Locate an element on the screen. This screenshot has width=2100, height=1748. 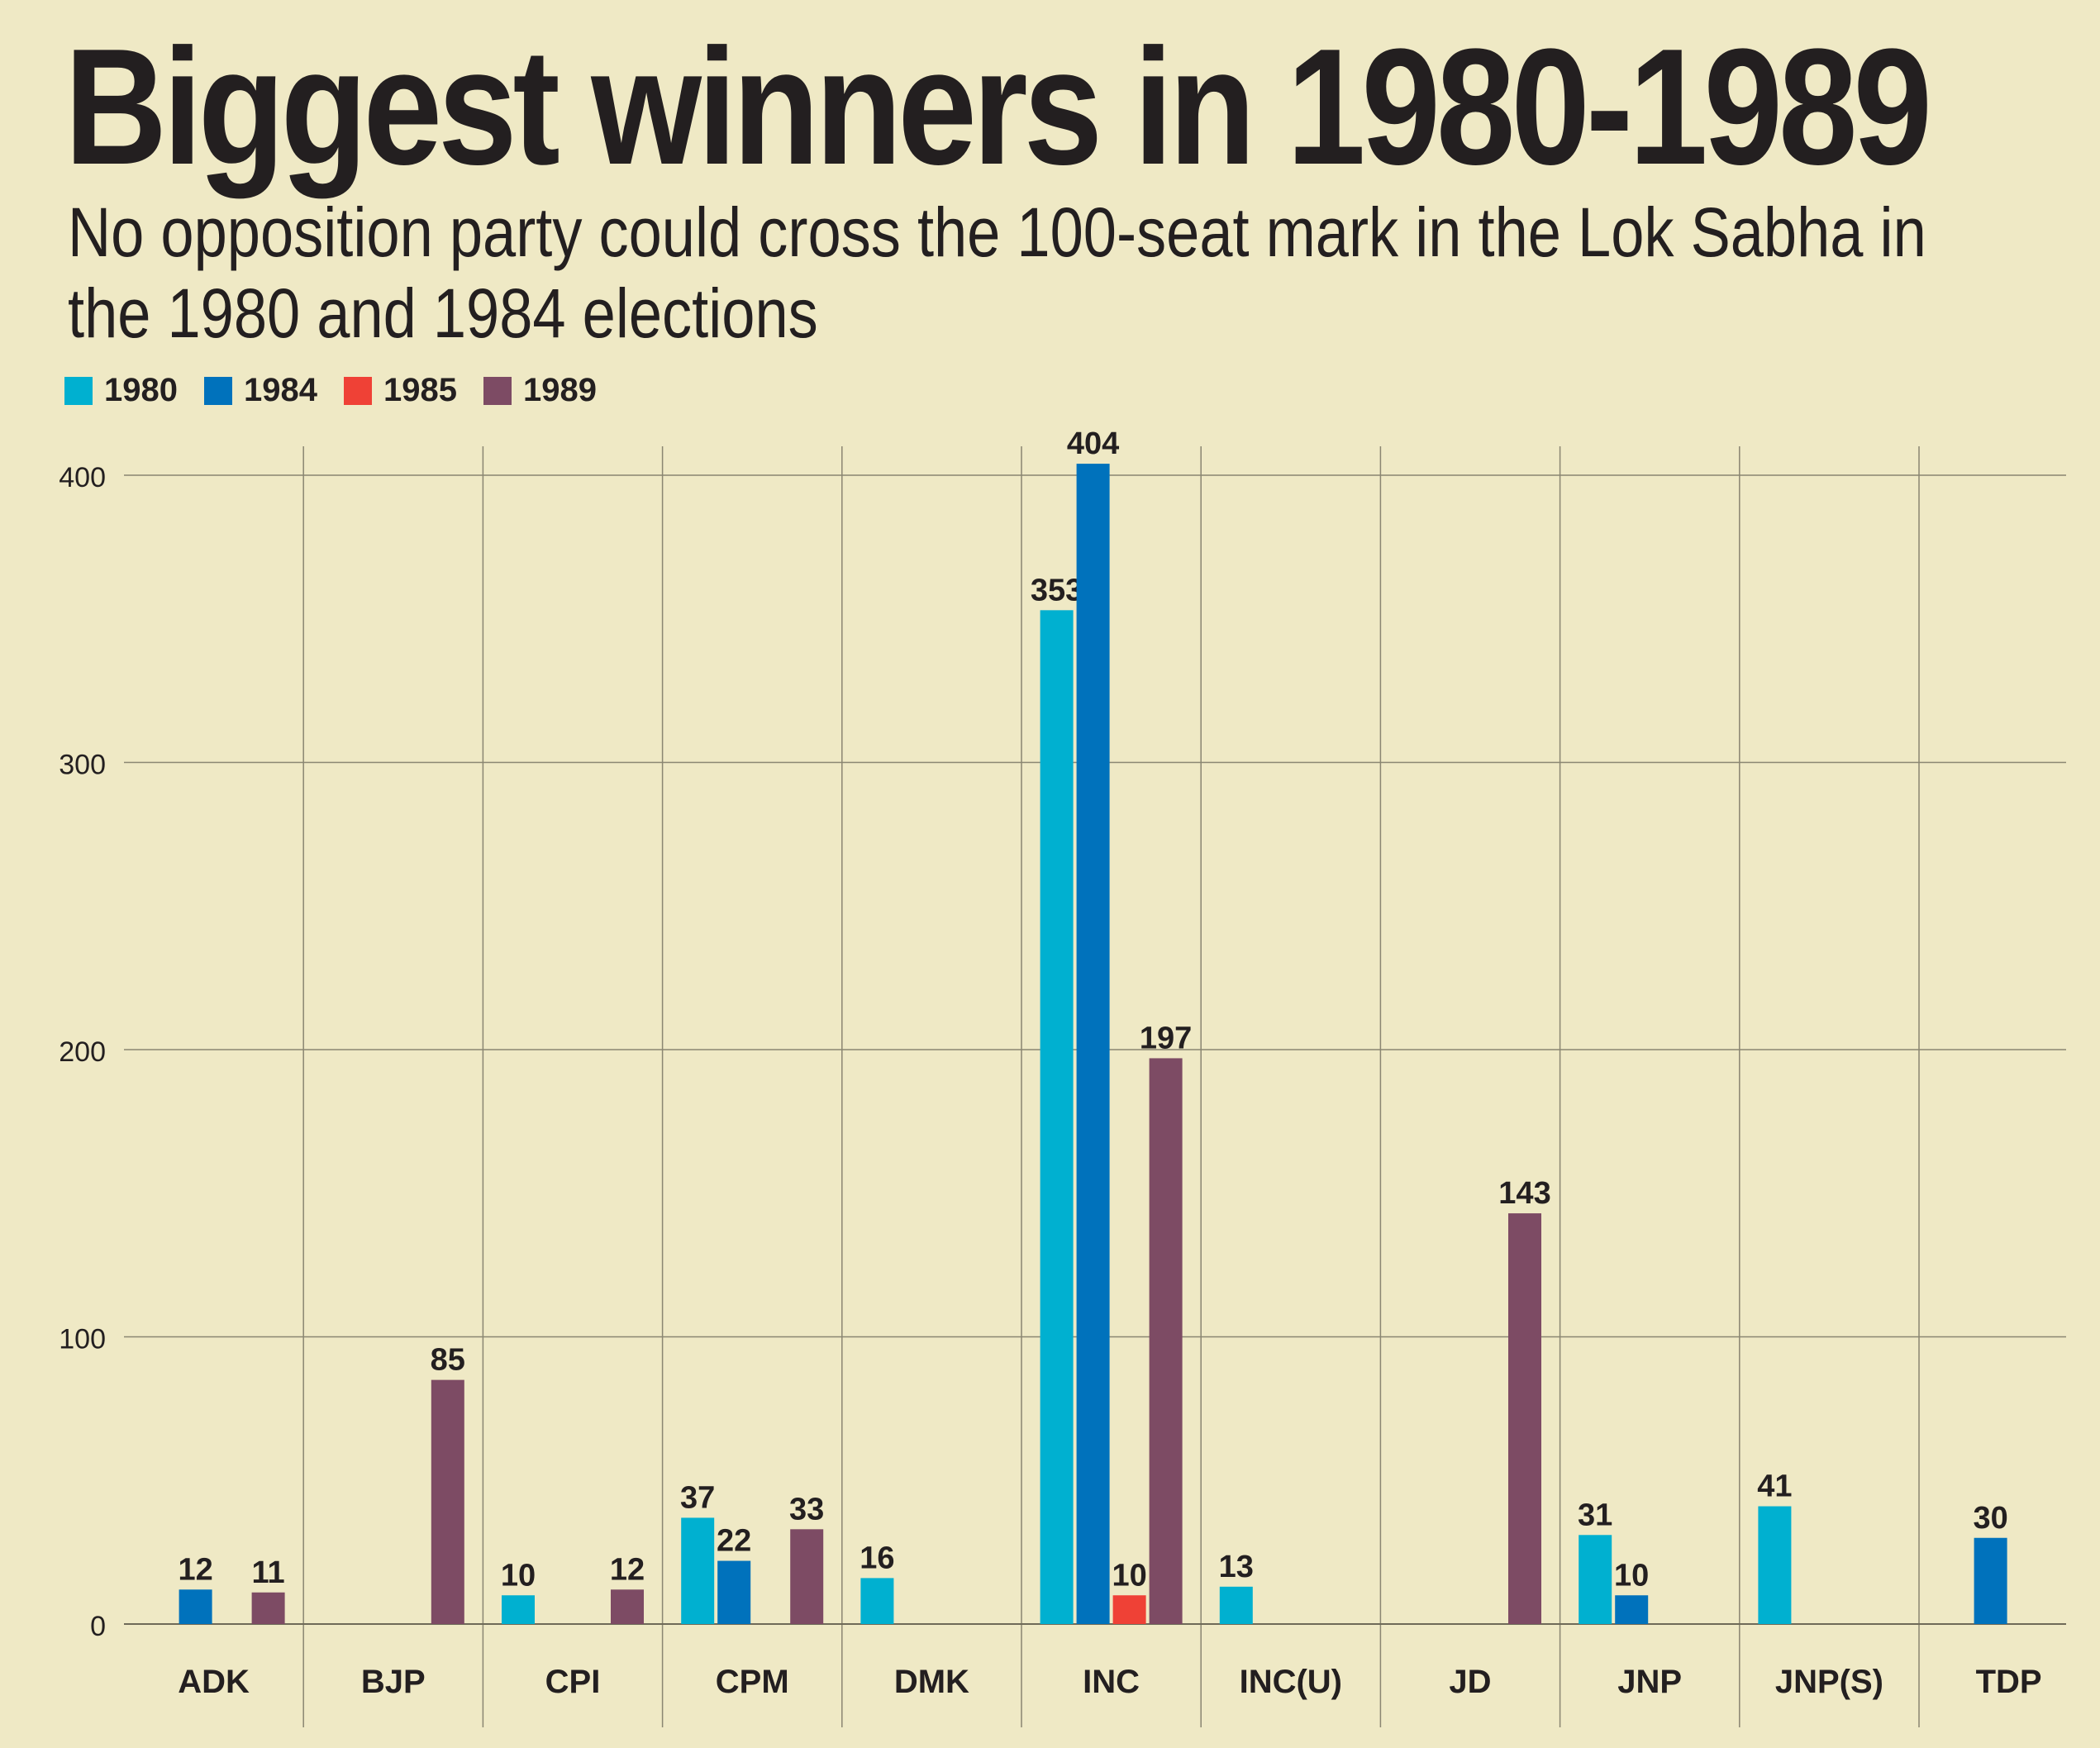
data-label: 143 is located at coordinates (1524, 1193).